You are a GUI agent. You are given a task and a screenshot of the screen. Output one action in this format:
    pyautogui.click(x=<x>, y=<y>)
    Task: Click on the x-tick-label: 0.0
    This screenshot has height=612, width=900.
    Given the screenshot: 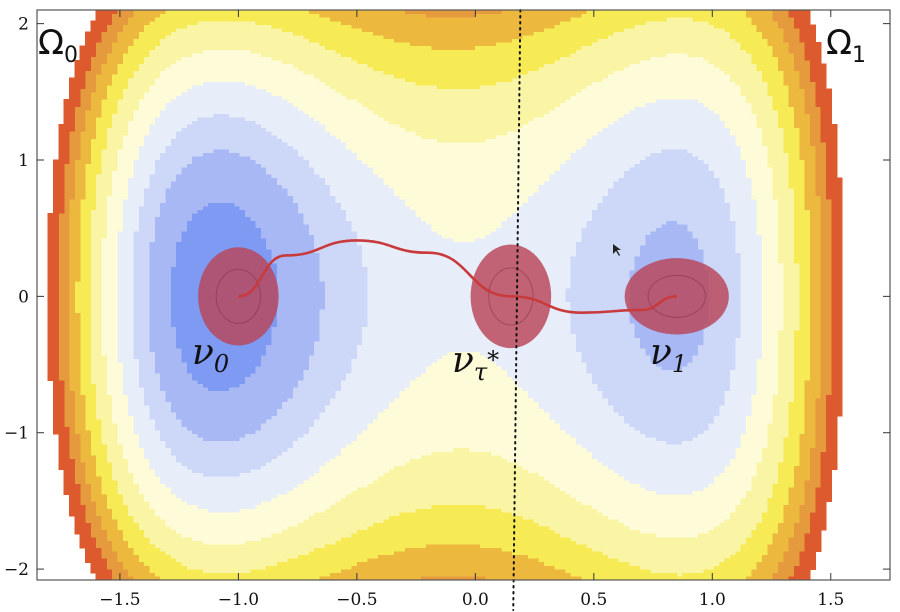 What is the action you would take?
    pyautogui.click(x=475, y=600)
    